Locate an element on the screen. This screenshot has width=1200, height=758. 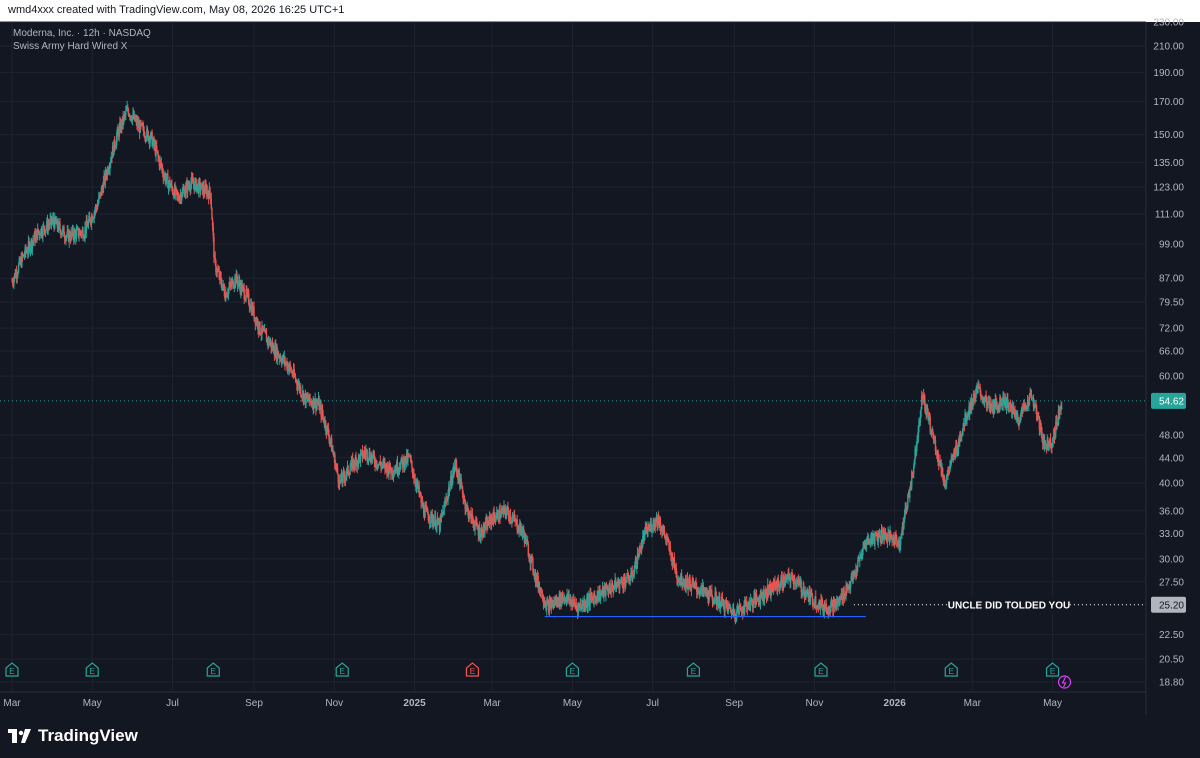
price-tick: 99.00 is located at coordinates (1171, 245).